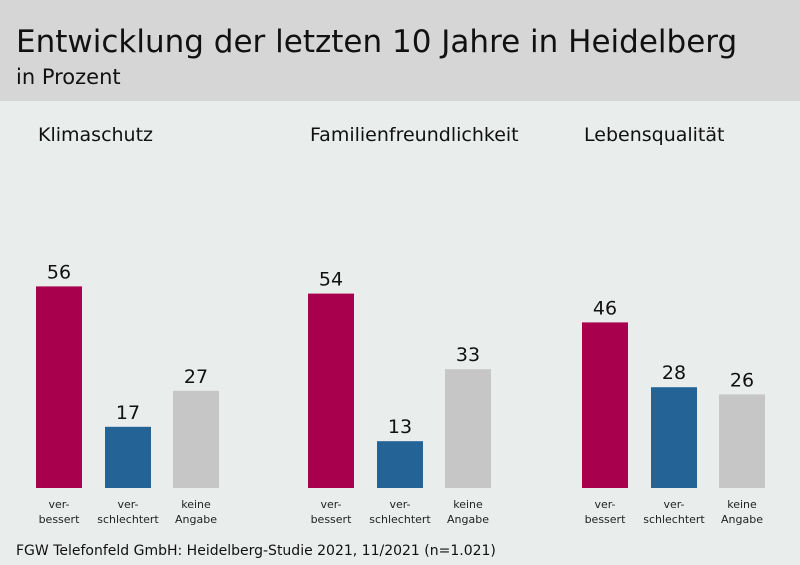  What do you see at coordinates (95, 135) in the screenshot?
I see `panel-title: Klimaschutz` at bounding box center [95, 135].